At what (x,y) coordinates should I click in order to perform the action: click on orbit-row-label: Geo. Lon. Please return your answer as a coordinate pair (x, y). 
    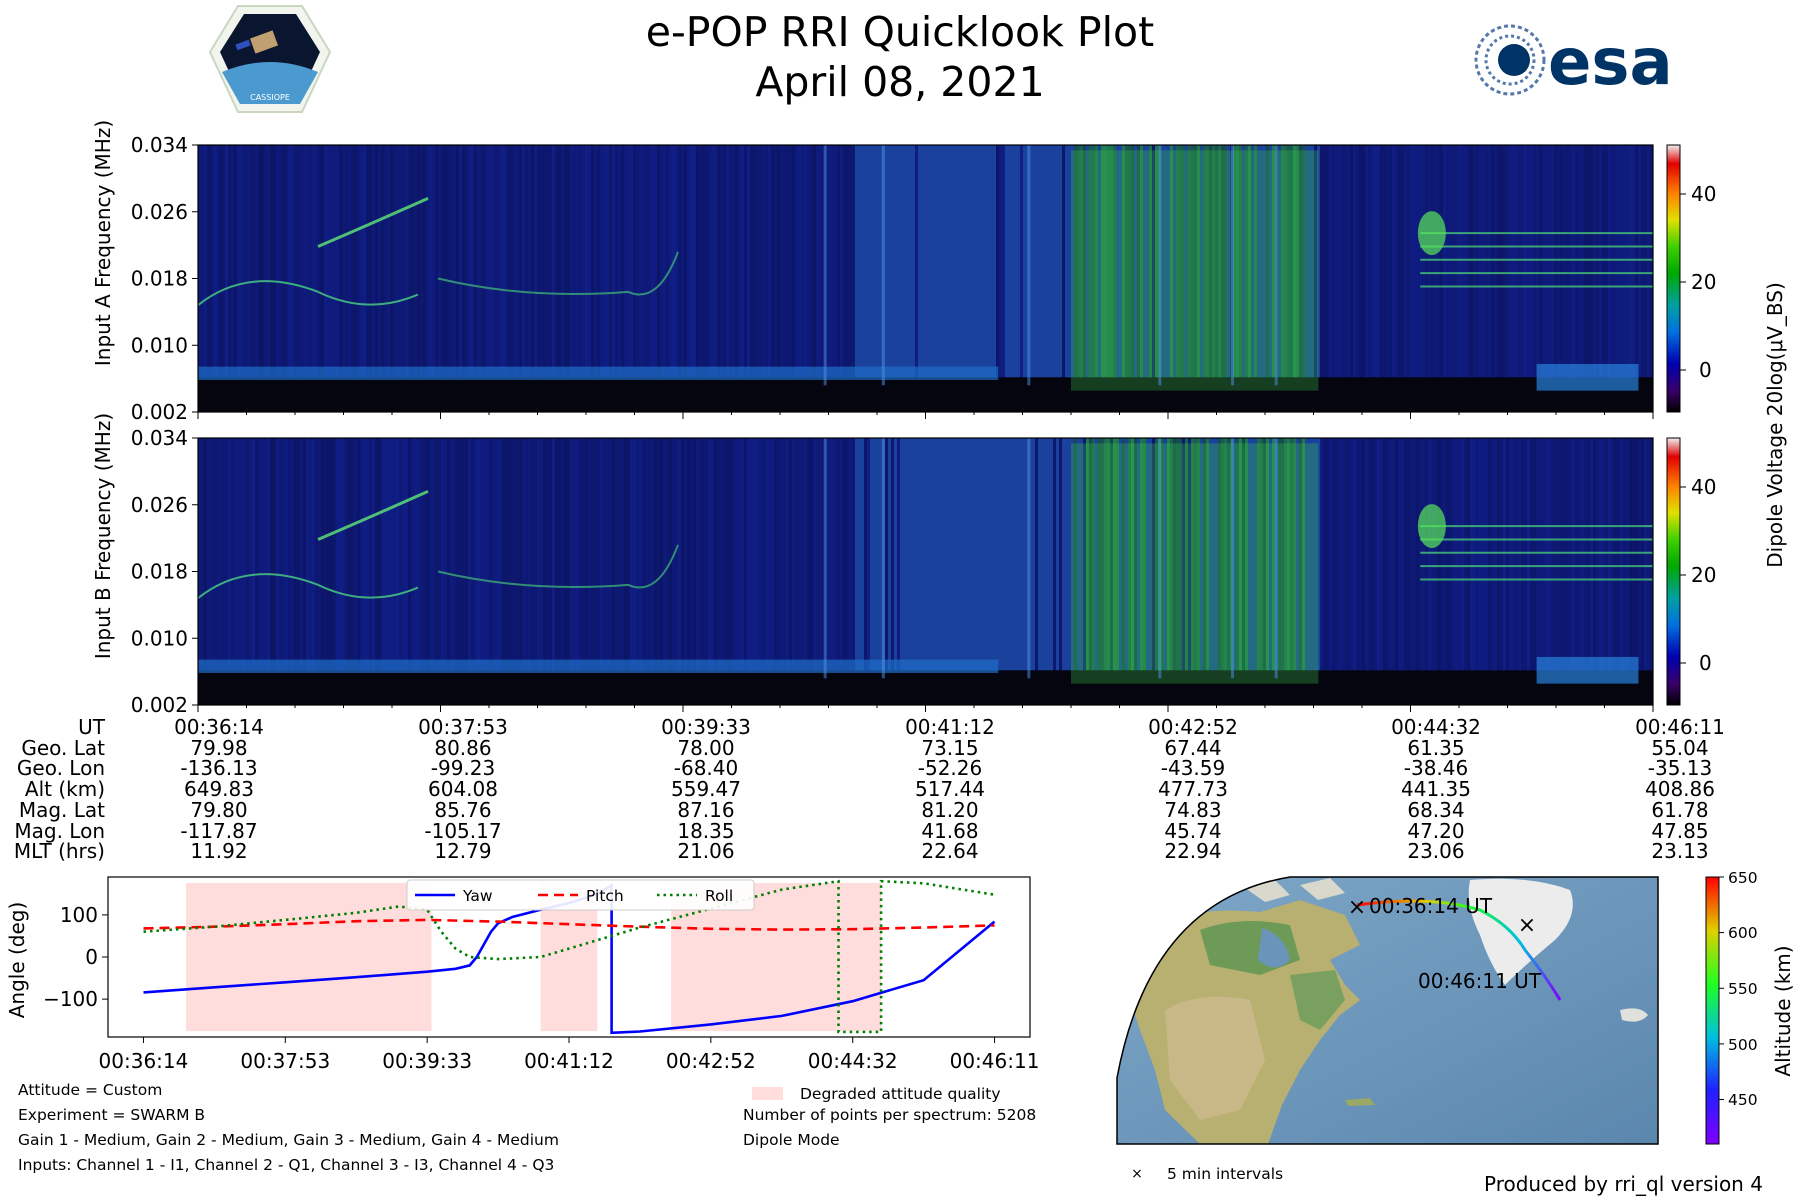
    Looking at the image, I should click on (60, 768).